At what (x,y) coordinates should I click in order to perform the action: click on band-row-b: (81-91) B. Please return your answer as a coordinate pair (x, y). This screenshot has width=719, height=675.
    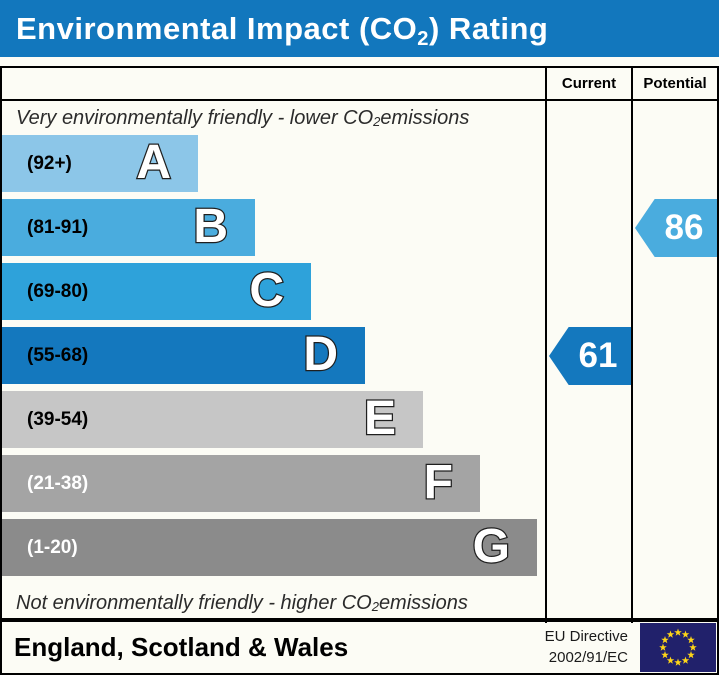
    Looking at the image, I should click on (273, 227).